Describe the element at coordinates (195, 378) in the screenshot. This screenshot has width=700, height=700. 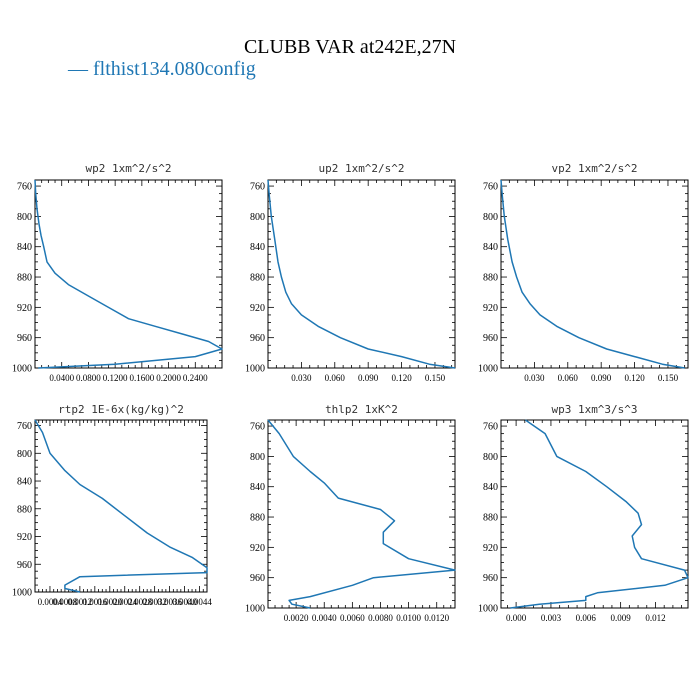
I see `x-tick-label: 0.2400` at that location.